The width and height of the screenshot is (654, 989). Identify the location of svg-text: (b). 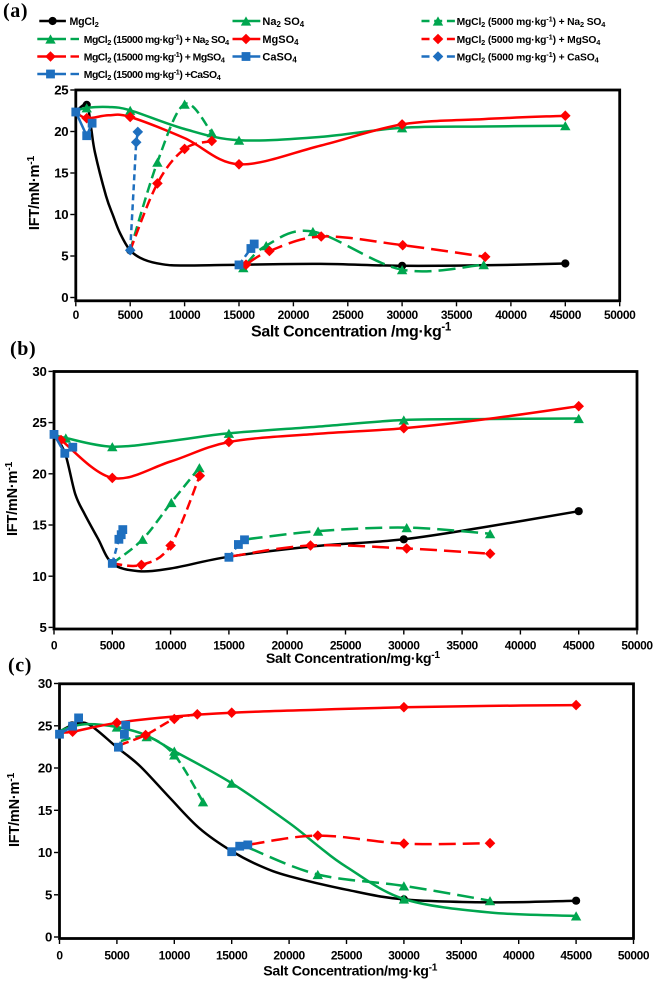
(23, 349).